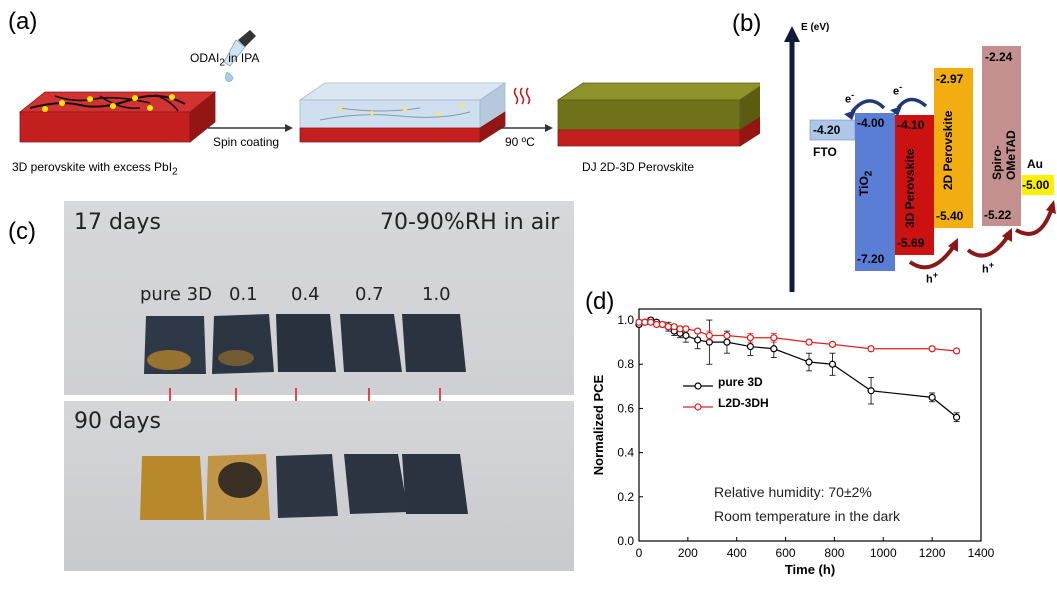 Image resolution: width=1057 pixels, height=589 pixels. I want to click on spiro-name: Spiro-OMeTAD, so click(1004, 155).